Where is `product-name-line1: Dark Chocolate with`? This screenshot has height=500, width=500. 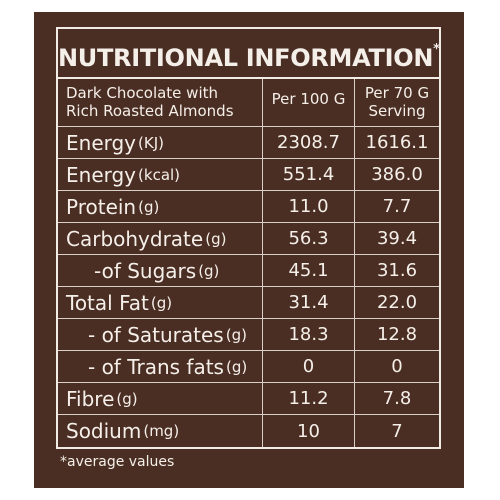
product-name-line1: Dark Chocolate with is located at coordinates (142, 93).